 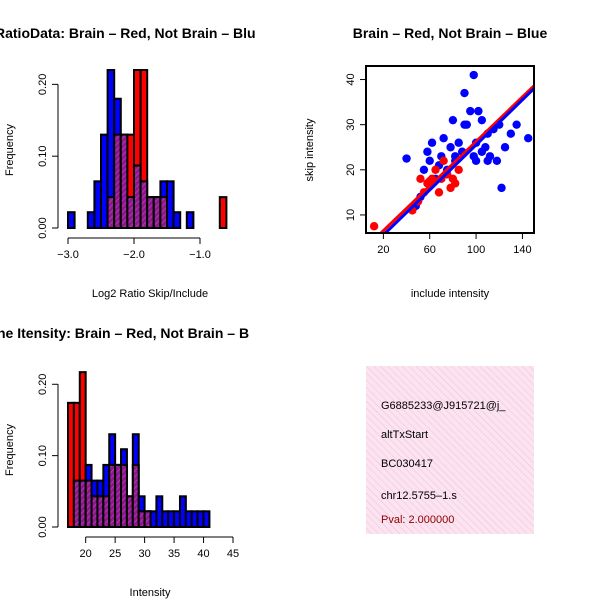 I want to click on x-tick-label: 35, so click(x=174, y=554).